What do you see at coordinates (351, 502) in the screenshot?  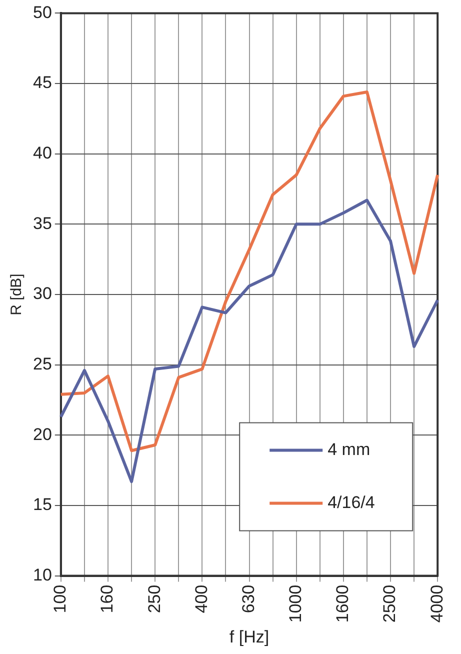 I see `legend-label: 4/16/4` at bounding box center [351, 502].